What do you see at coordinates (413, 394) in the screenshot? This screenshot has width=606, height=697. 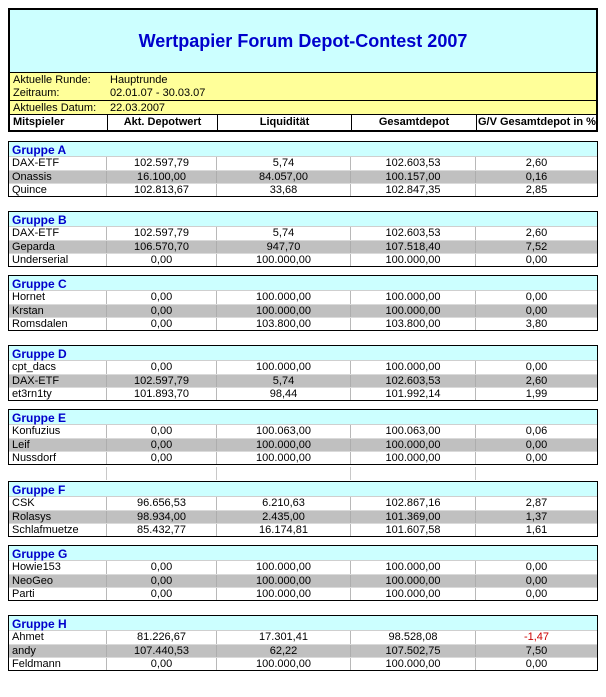 I see `gesamtdepot-cell: 101.992,14` at bounding box center [413, 394].